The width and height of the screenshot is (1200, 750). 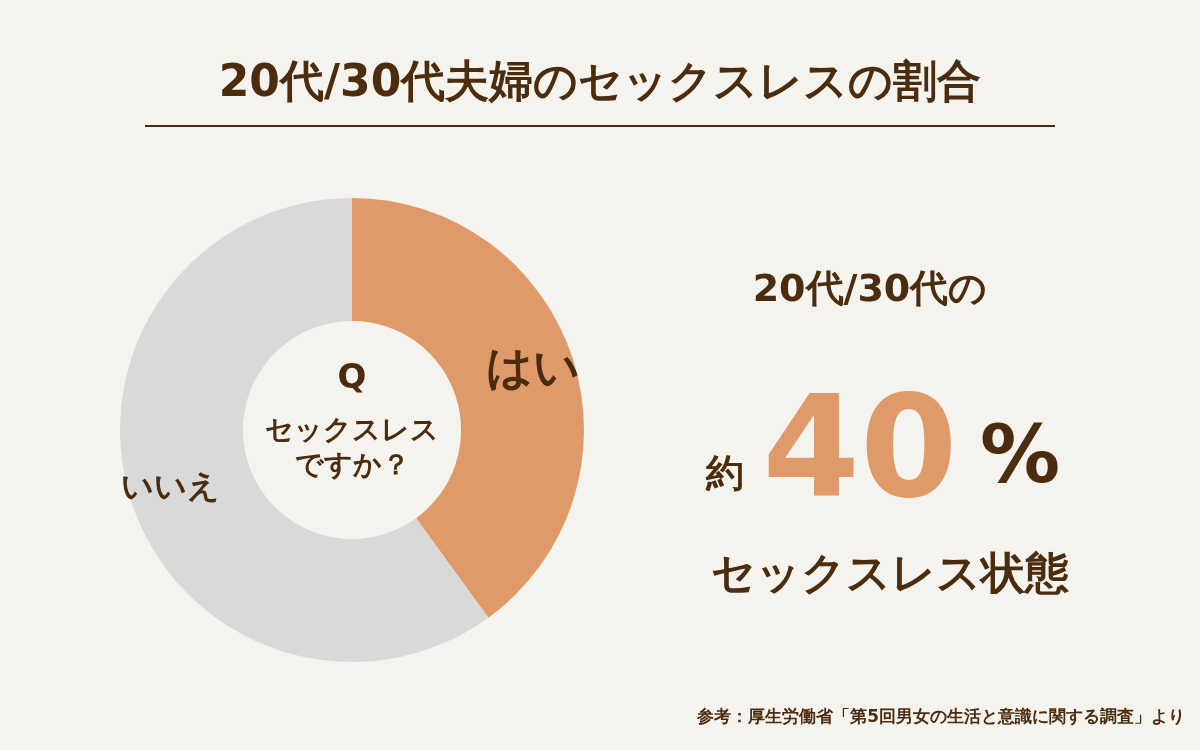 What do you see at coordinates (352, 376) in the screenshot?
I see `text: Q` at bounding box center [352, 376].